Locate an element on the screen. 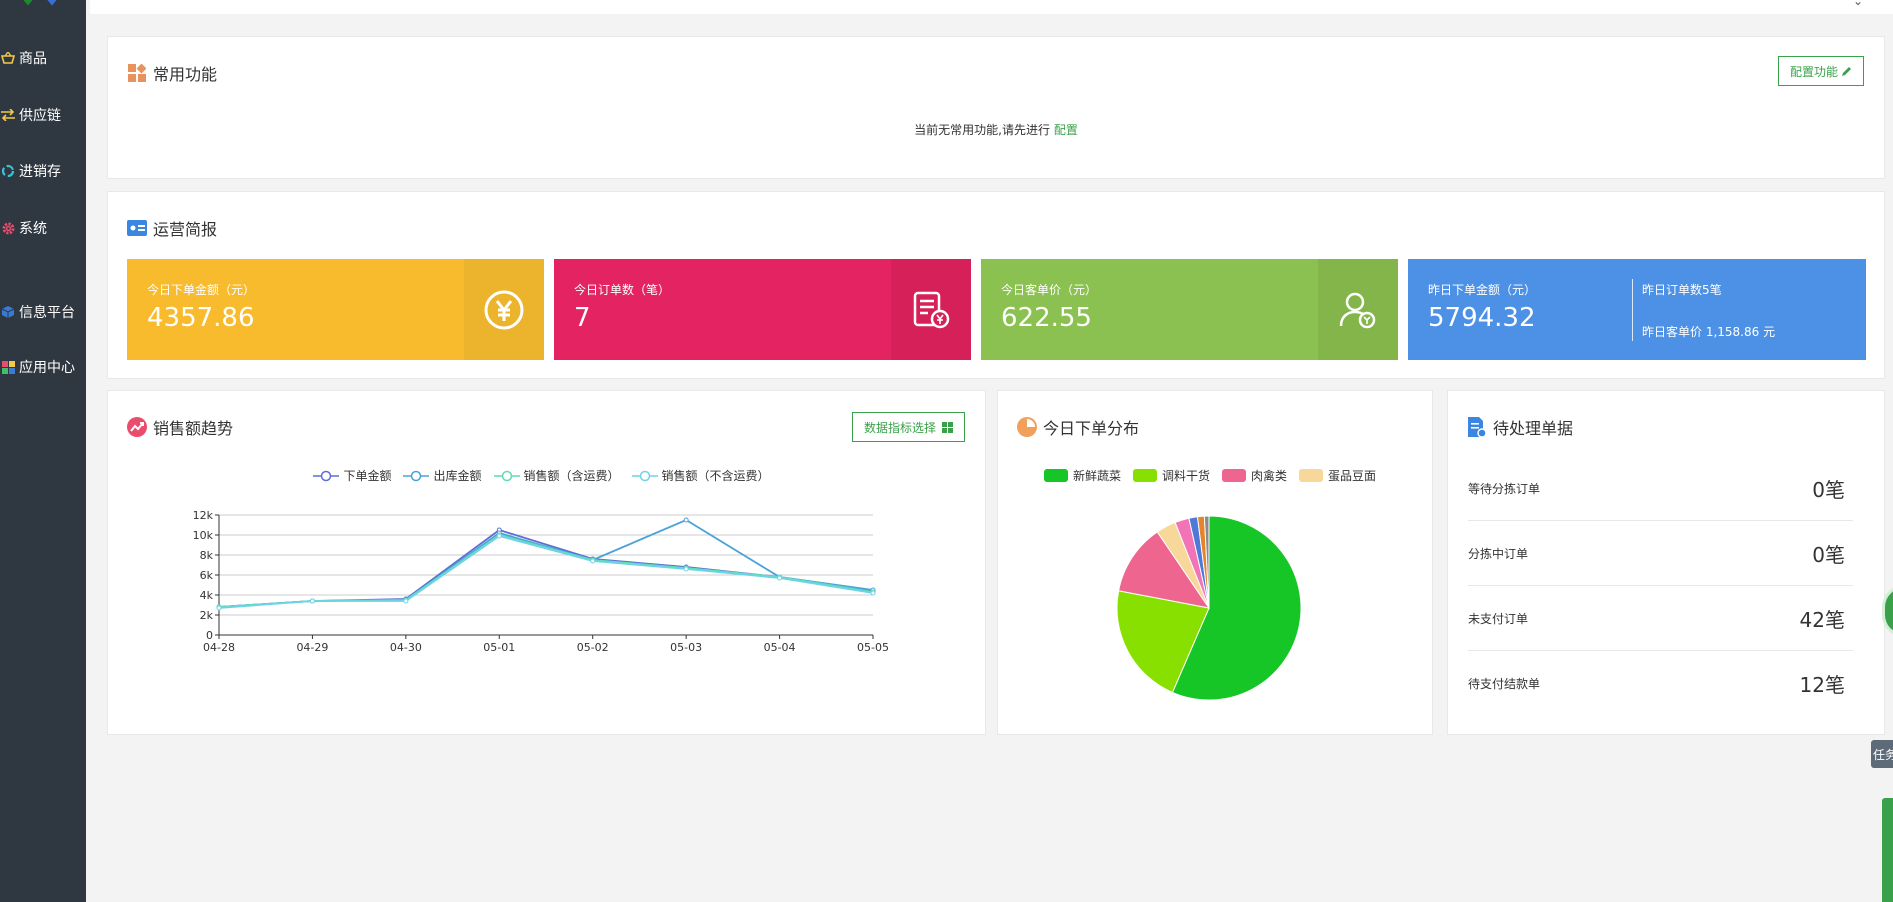 The image size is (1893, 902). sidebar-item-label: 供应链 is located at coordinates (40, 116).